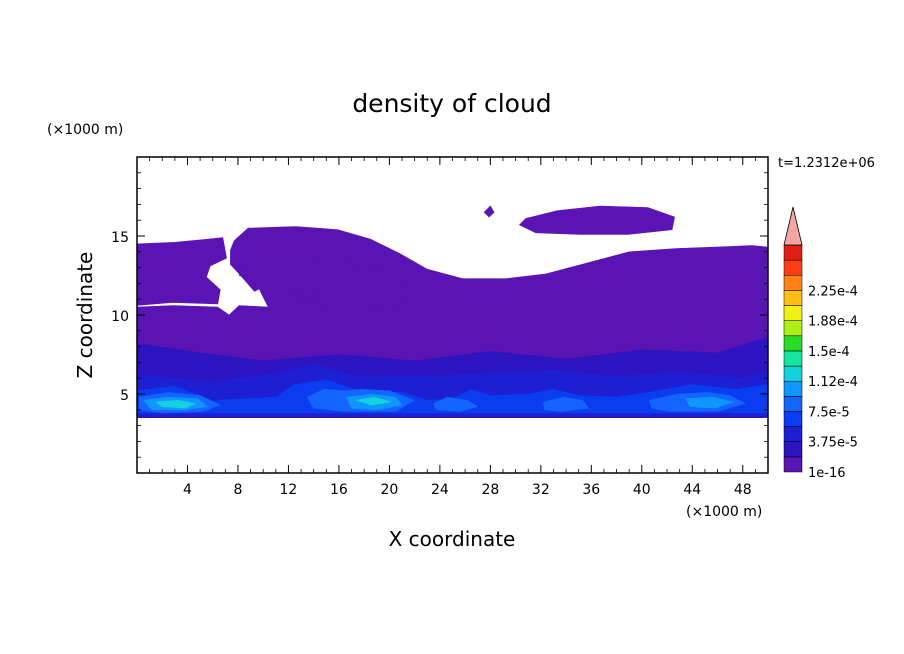 This screenshot has height=654, width=904. I want to click on x-tick-label-20: 20, so click(389, 490).